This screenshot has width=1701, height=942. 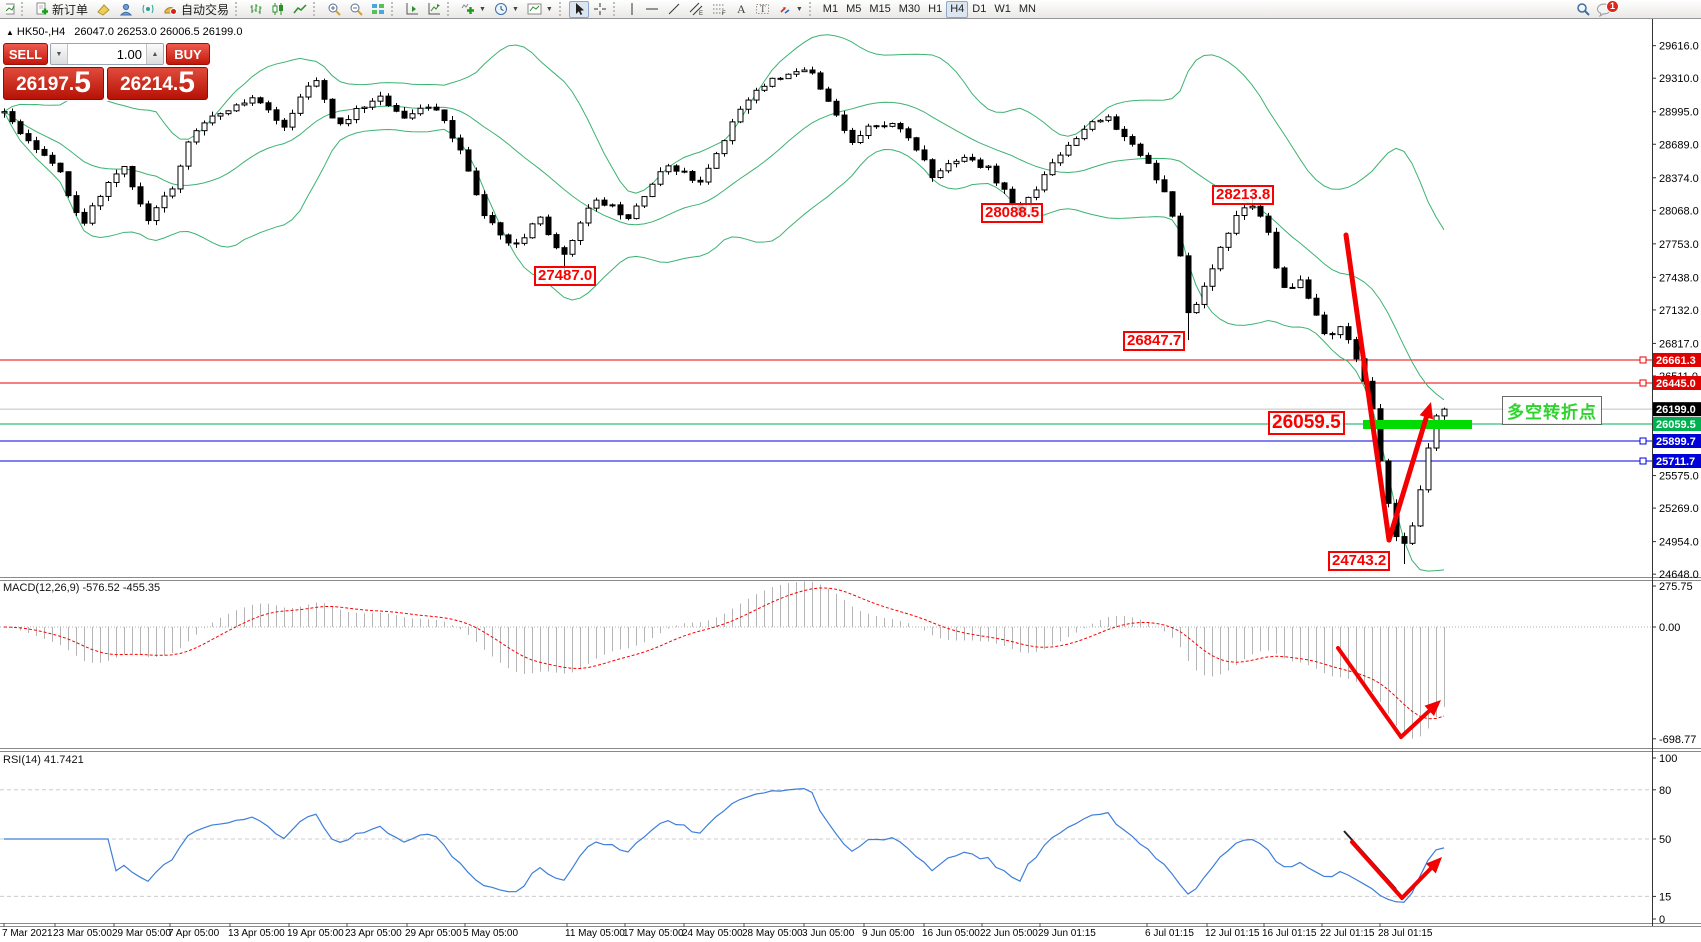 I want to click on price-tag-label: 26445.0, so click(x=1676, y=384).